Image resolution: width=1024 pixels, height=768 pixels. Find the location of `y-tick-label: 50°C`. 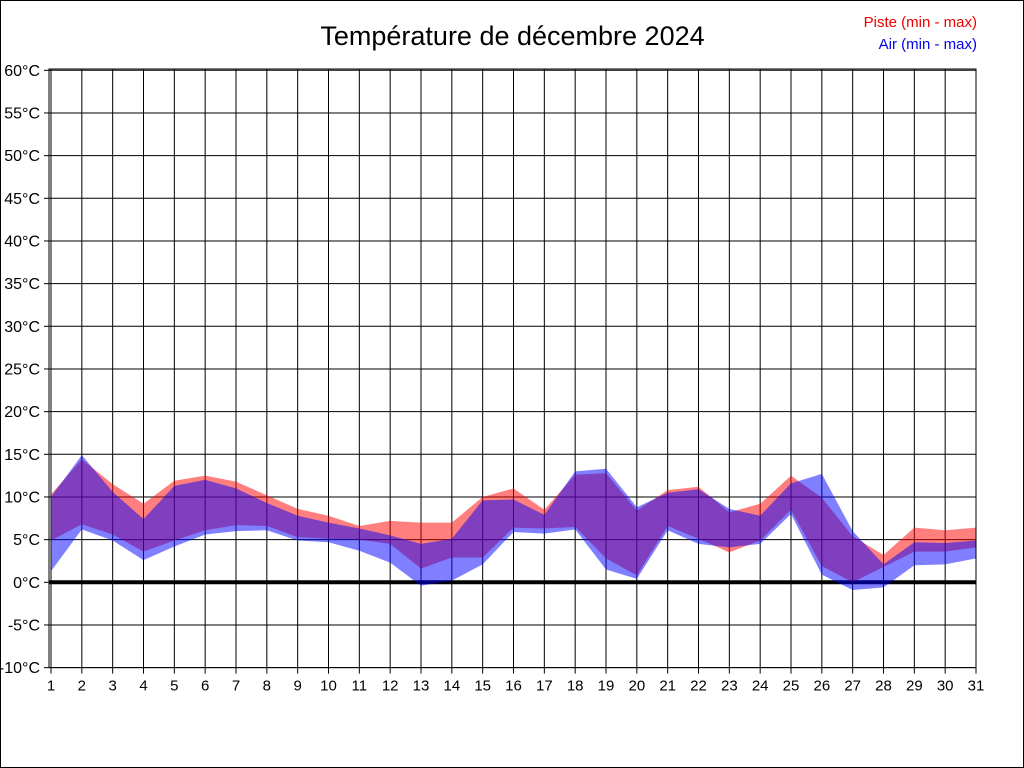

y-tick-label: 50°C is located at coordinates (22, 156).